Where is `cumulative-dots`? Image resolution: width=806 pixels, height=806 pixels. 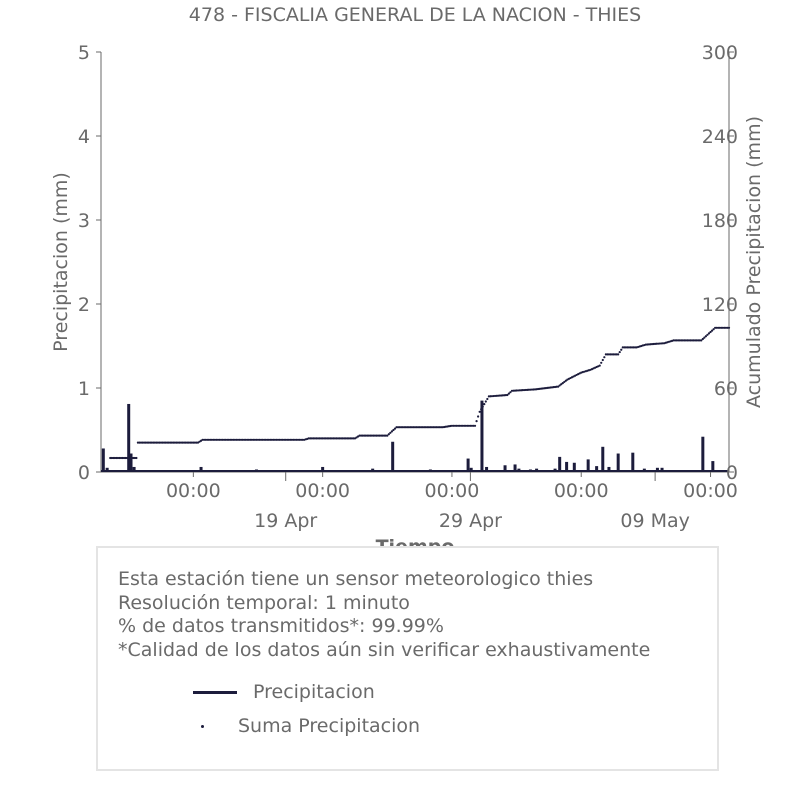
cumulative-dots is located at coordinates (420, 393).